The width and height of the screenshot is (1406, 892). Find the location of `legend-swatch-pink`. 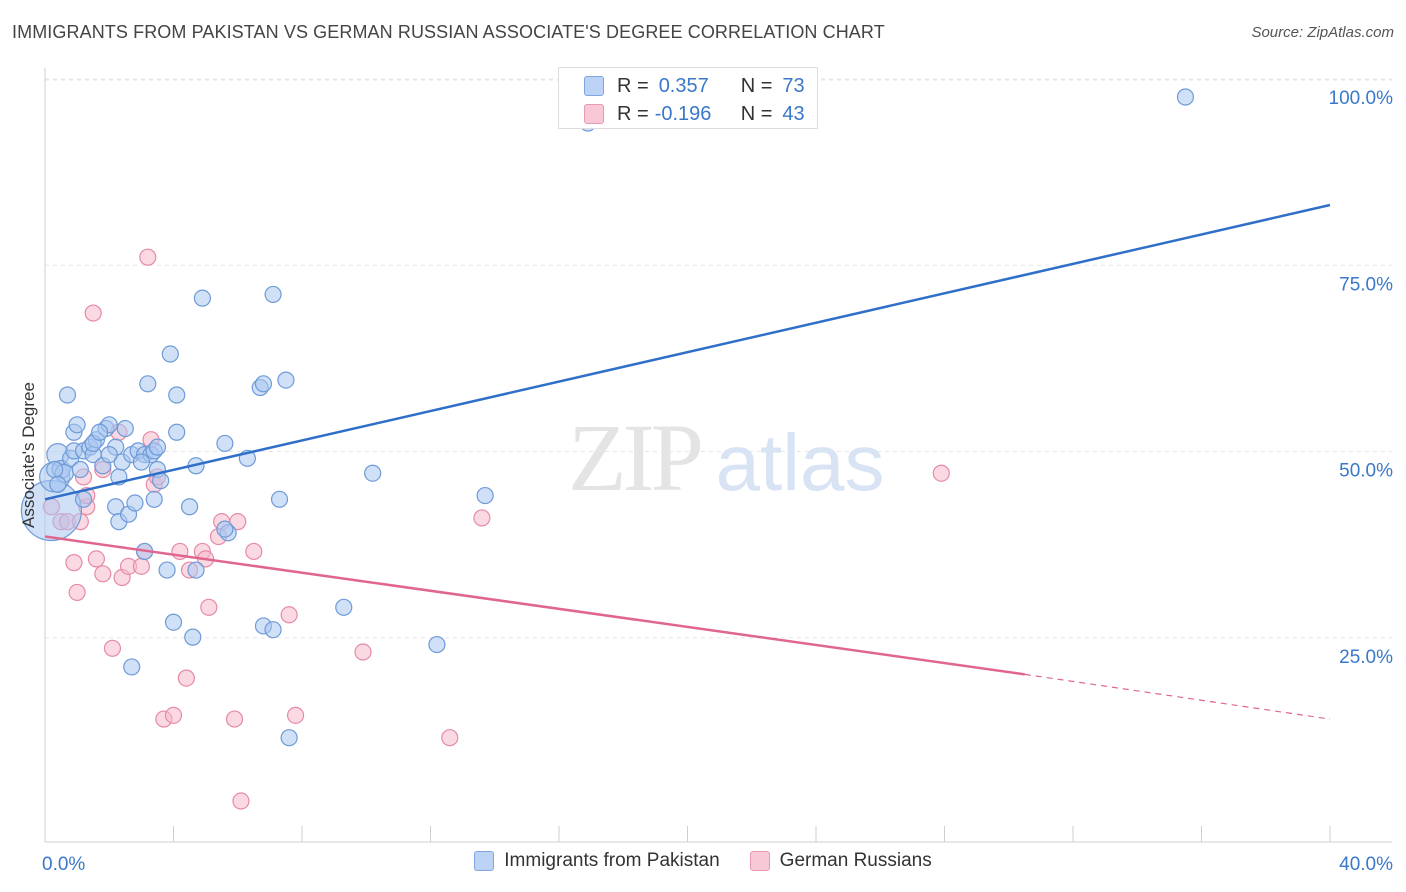

legend-swatch-pink is located at coordinates (759, 861).